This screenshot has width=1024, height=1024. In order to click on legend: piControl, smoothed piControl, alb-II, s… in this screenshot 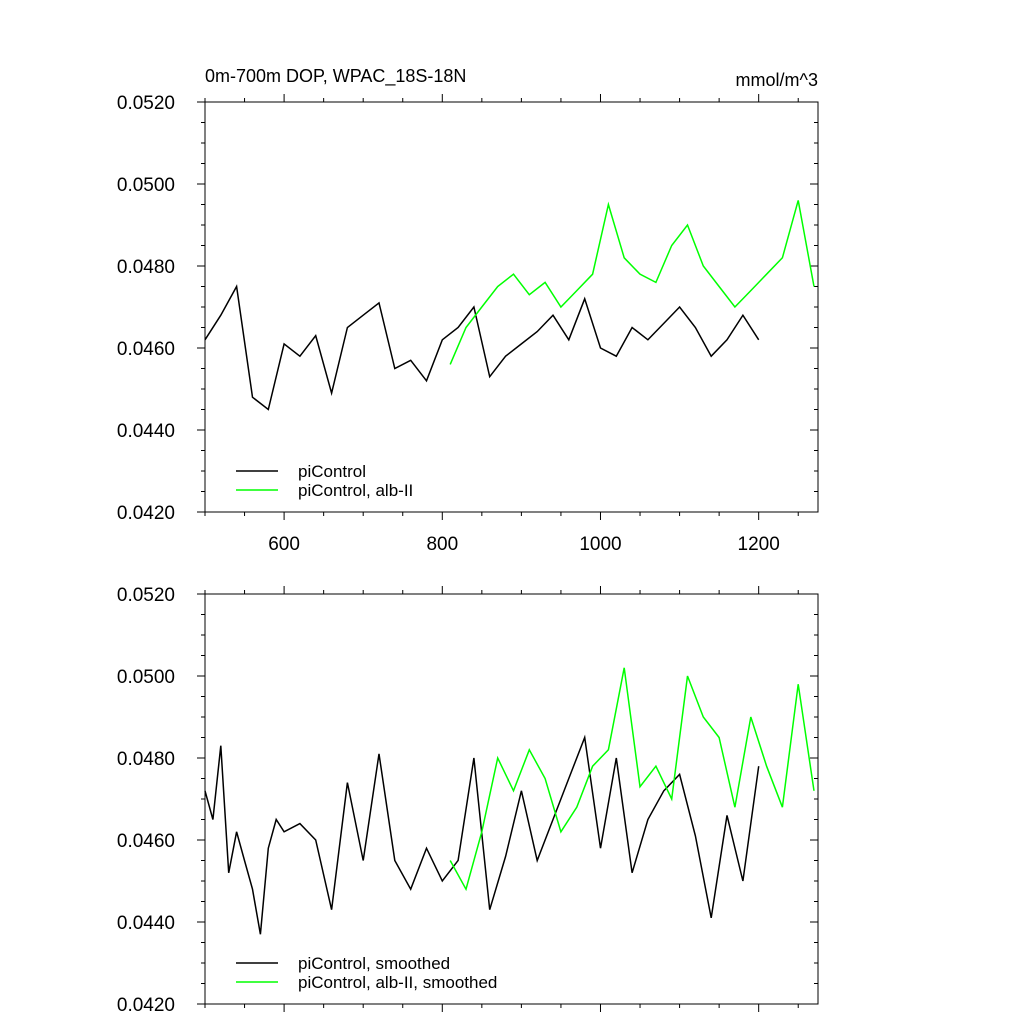, I will do `click(366, 973)`.